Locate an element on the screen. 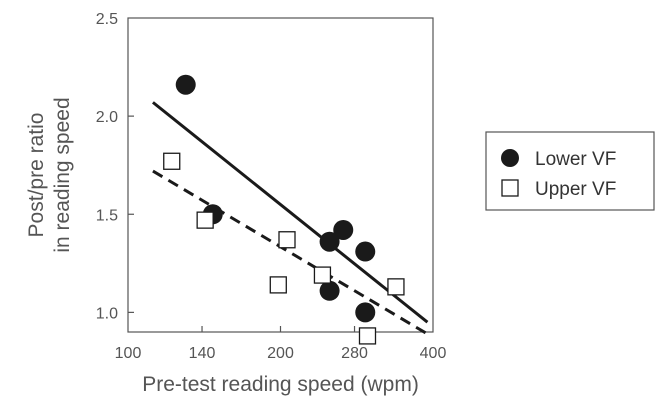 This screenshot has height=401, width=665. y-tick-label: 1.0 is located at coordinates (107, 313).